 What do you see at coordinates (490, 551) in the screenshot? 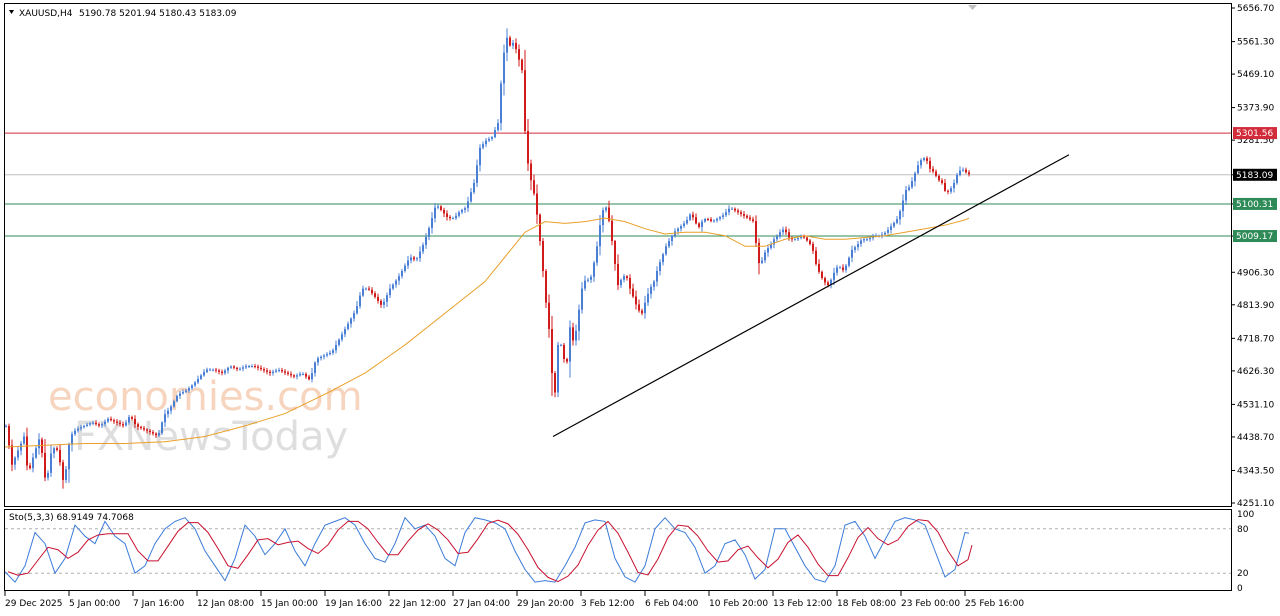
I see `stochastic-signal-line` at bounding box center [490, 551].